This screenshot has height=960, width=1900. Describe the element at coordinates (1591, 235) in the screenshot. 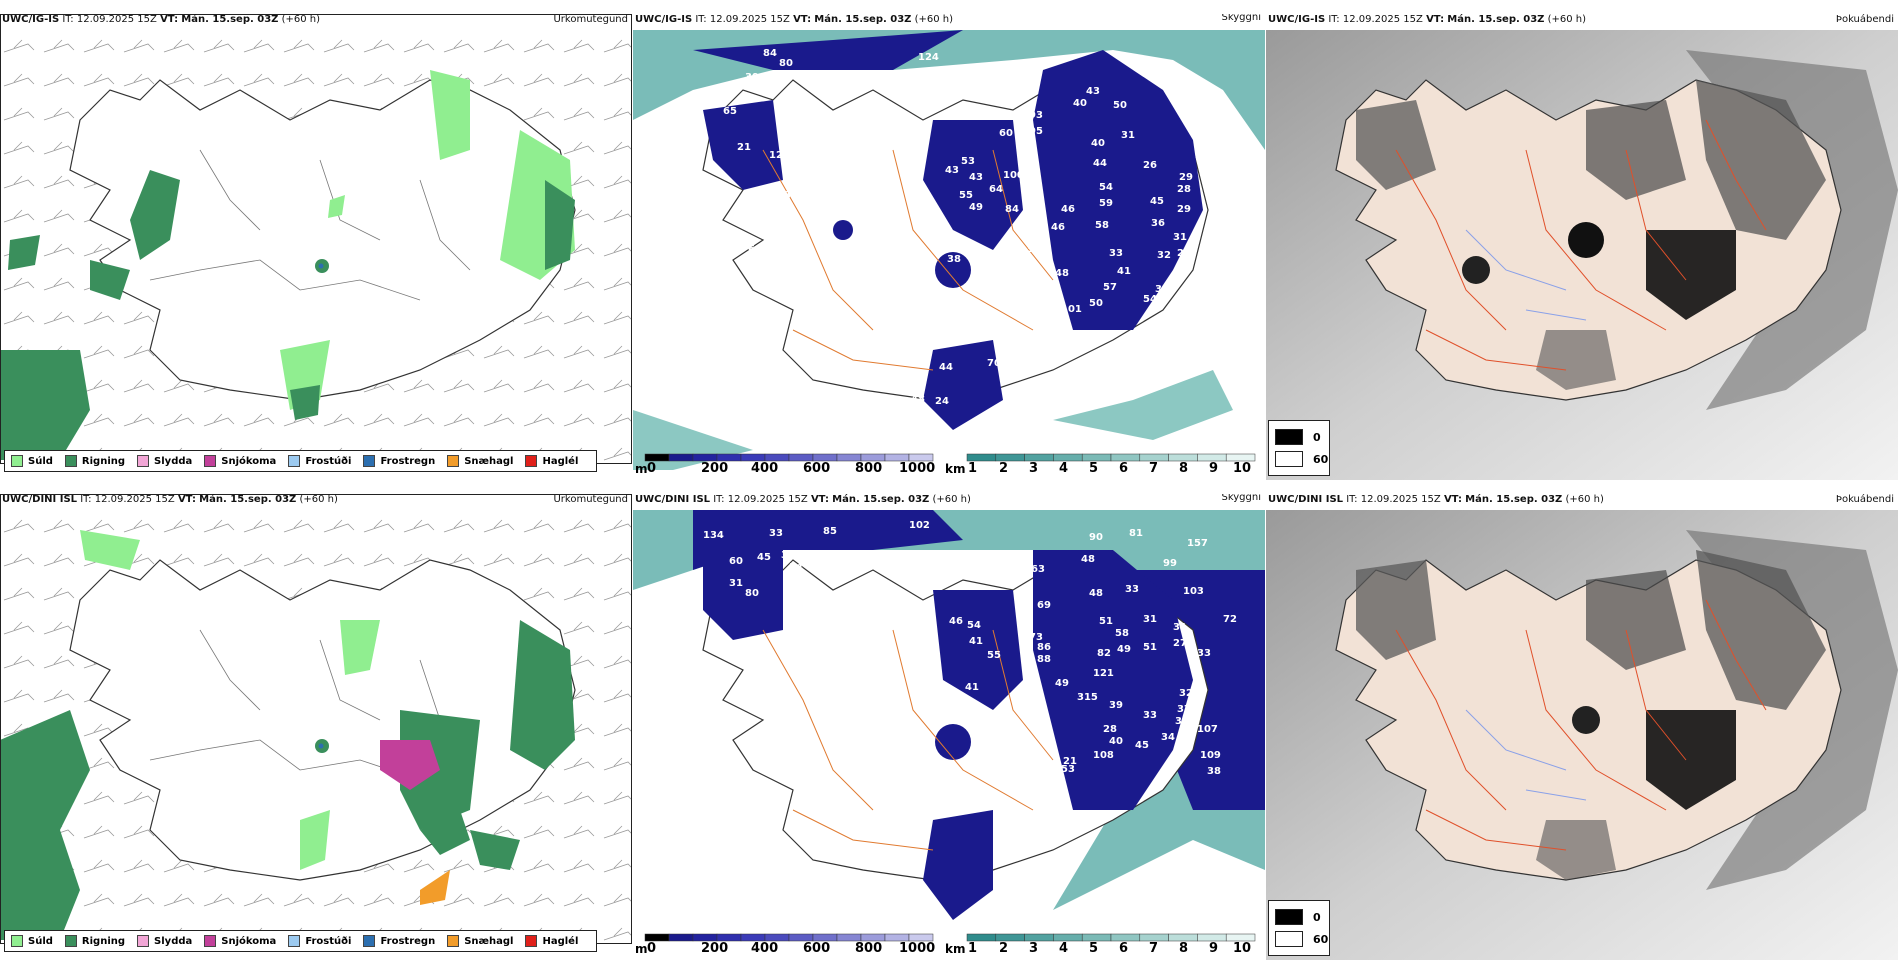

I see `fog-dark-areas` at that location.